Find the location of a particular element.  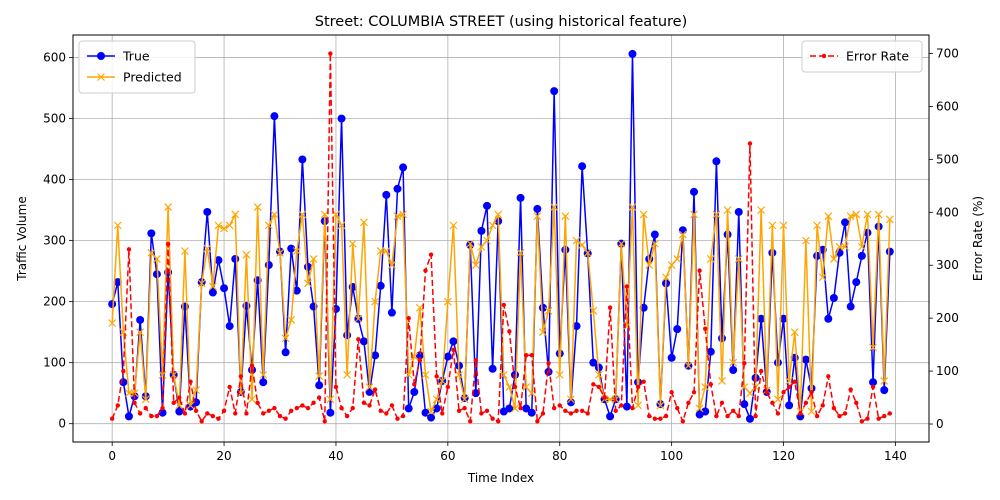

y-axis-label: Traffic Volume is located at coordinates (22, 239).